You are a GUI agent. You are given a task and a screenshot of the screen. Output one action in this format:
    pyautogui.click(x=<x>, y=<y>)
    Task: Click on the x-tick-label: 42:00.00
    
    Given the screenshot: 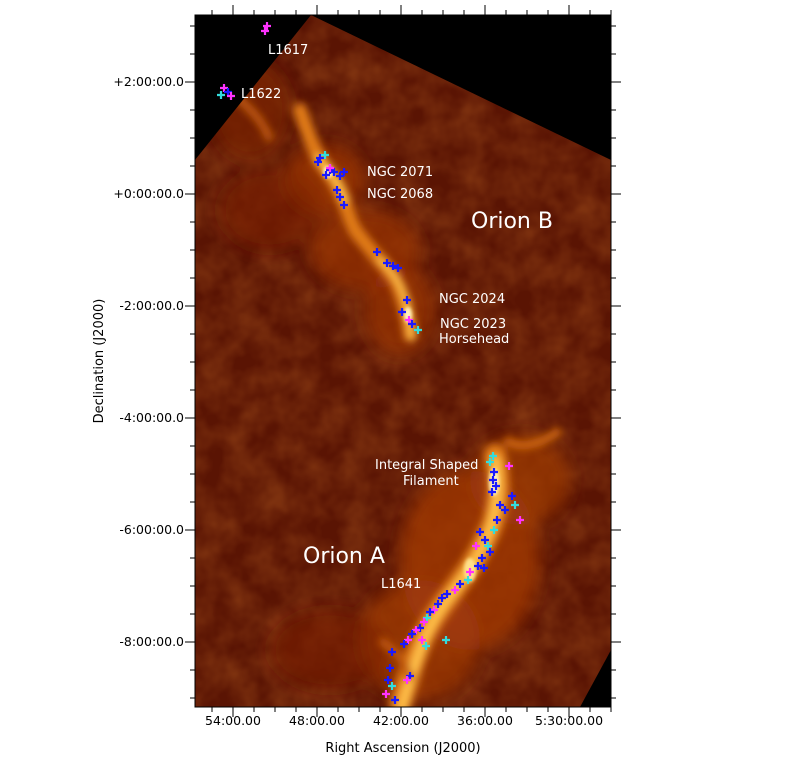 What is the action you would take?
    pyautogui.click(x=401, y=720)
    